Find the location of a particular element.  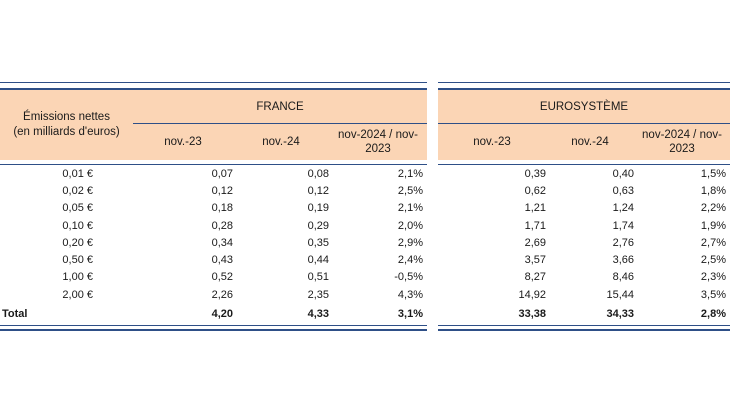

table-cell: 0,28 is located at coordinates (222, 225).